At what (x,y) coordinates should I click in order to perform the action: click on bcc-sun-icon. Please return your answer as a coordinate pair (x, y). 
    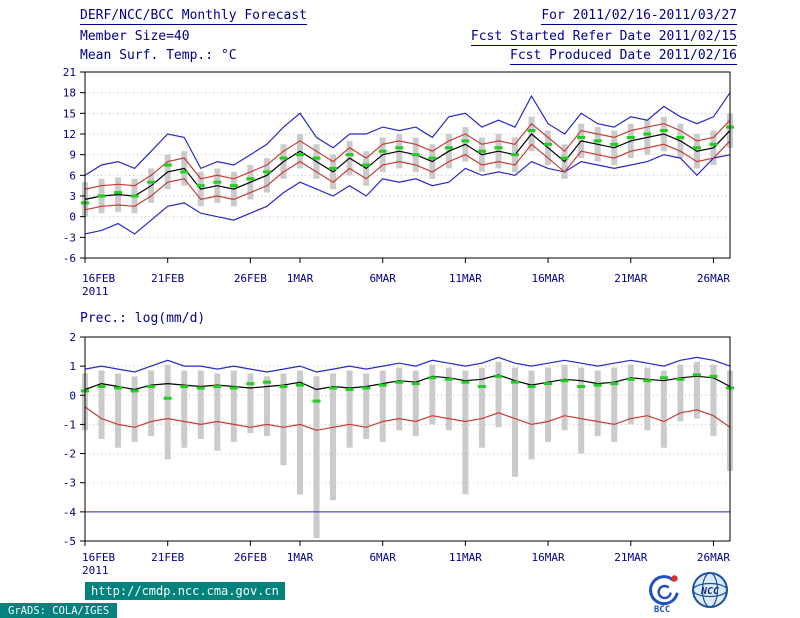
    Looking at the image, I should click on (674, 578).